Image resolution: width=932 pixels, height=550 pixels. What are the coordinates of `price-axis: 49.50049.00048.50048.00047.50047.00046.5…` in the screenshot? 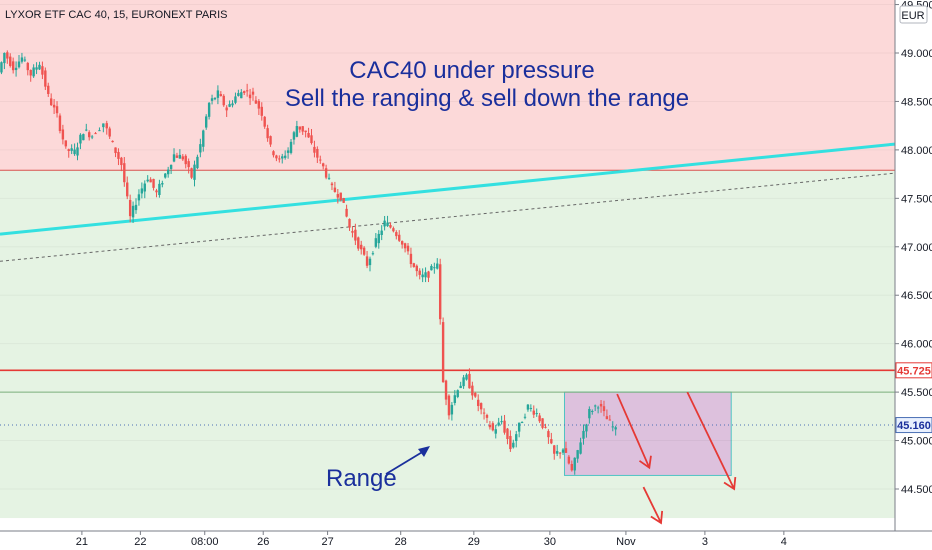 It's located at (913, 265).